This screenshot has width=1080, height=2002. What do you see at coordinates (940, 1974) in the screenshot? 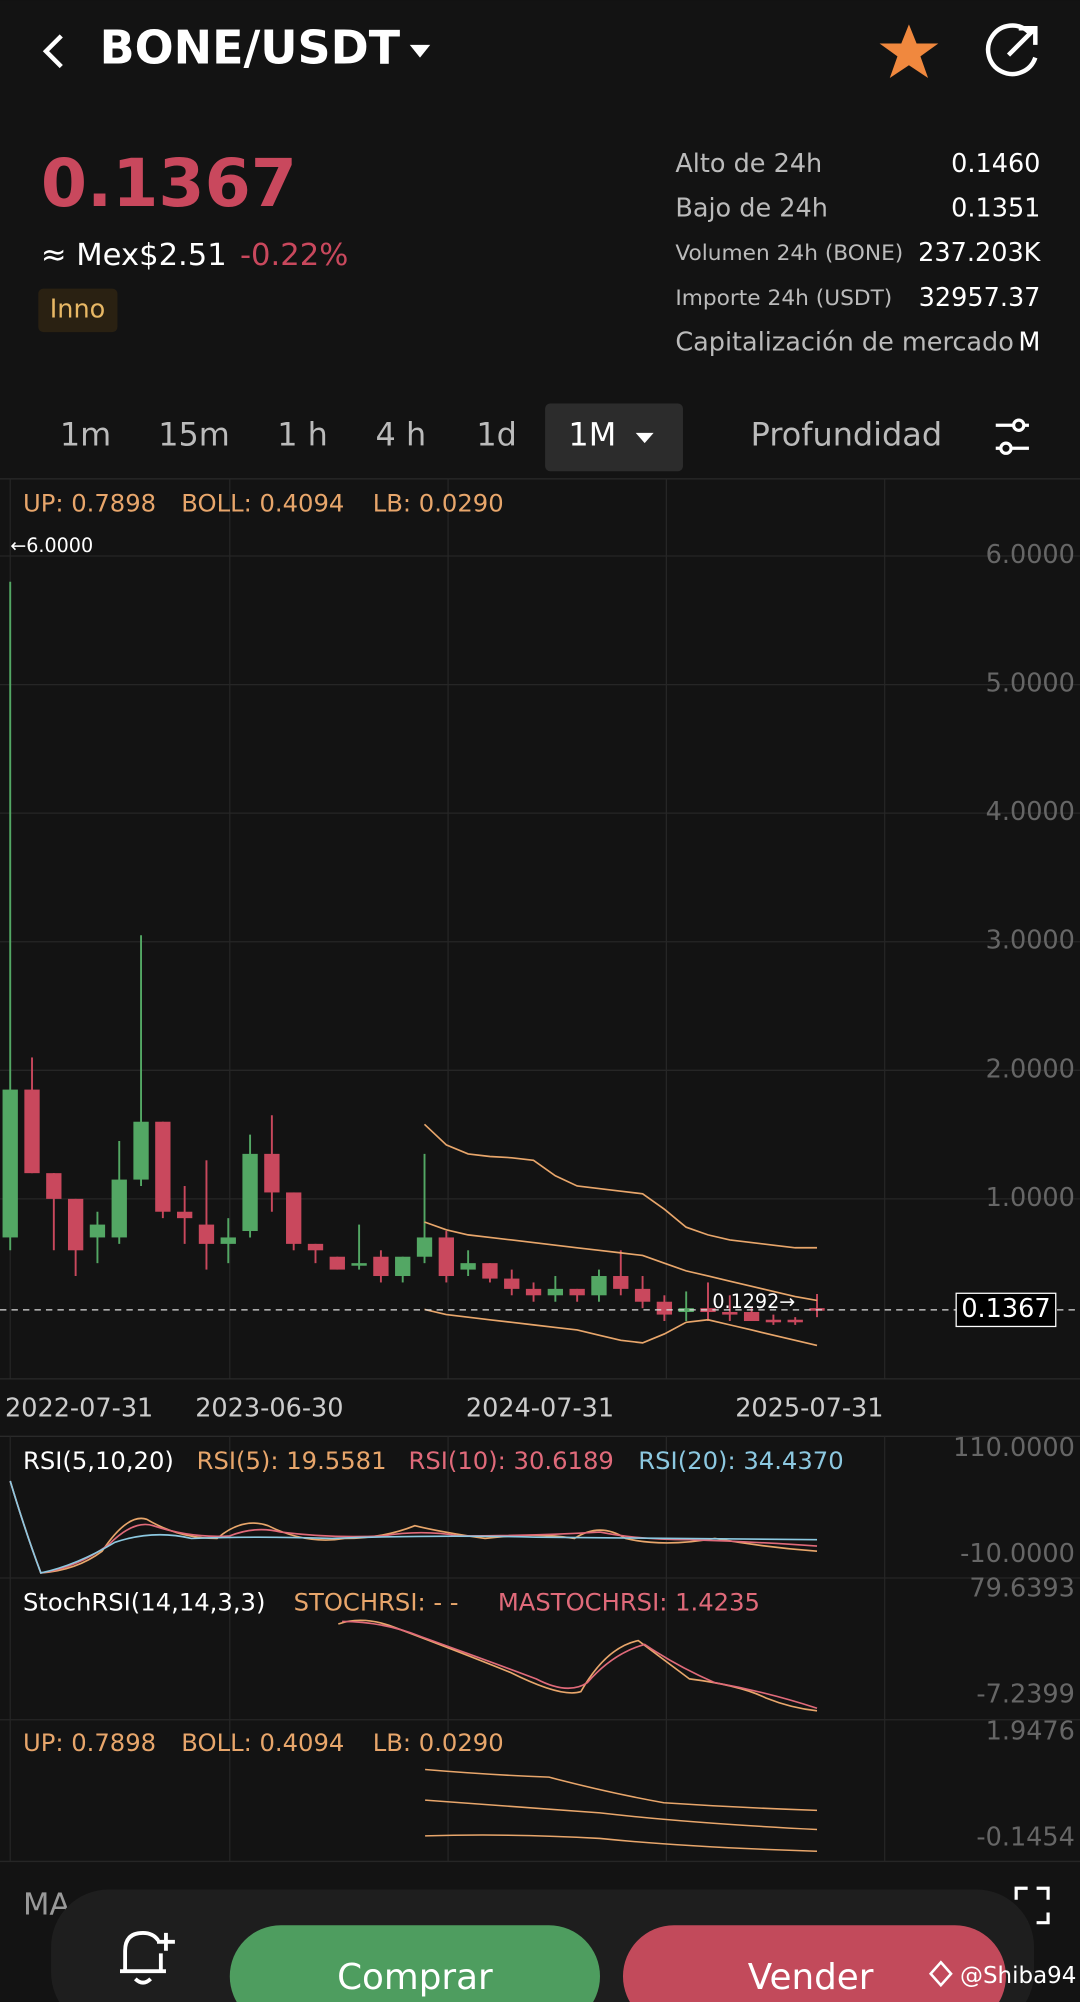
I see `watermark-icon` at bounding box center [940, 1974].